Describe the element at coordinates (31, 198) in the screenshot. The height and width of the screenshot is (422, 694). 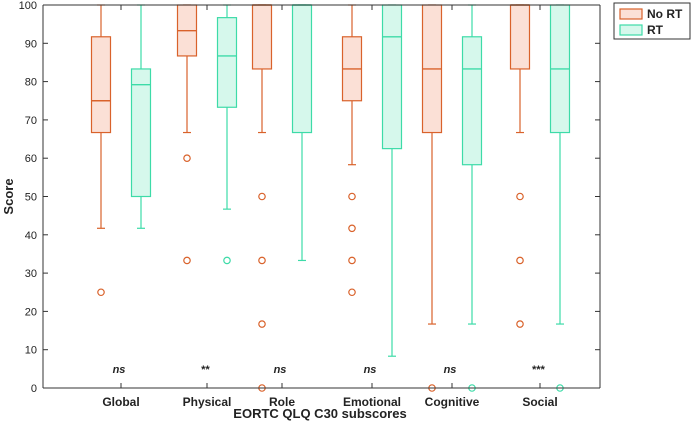
I see `y-tick-label: 50` at that location.